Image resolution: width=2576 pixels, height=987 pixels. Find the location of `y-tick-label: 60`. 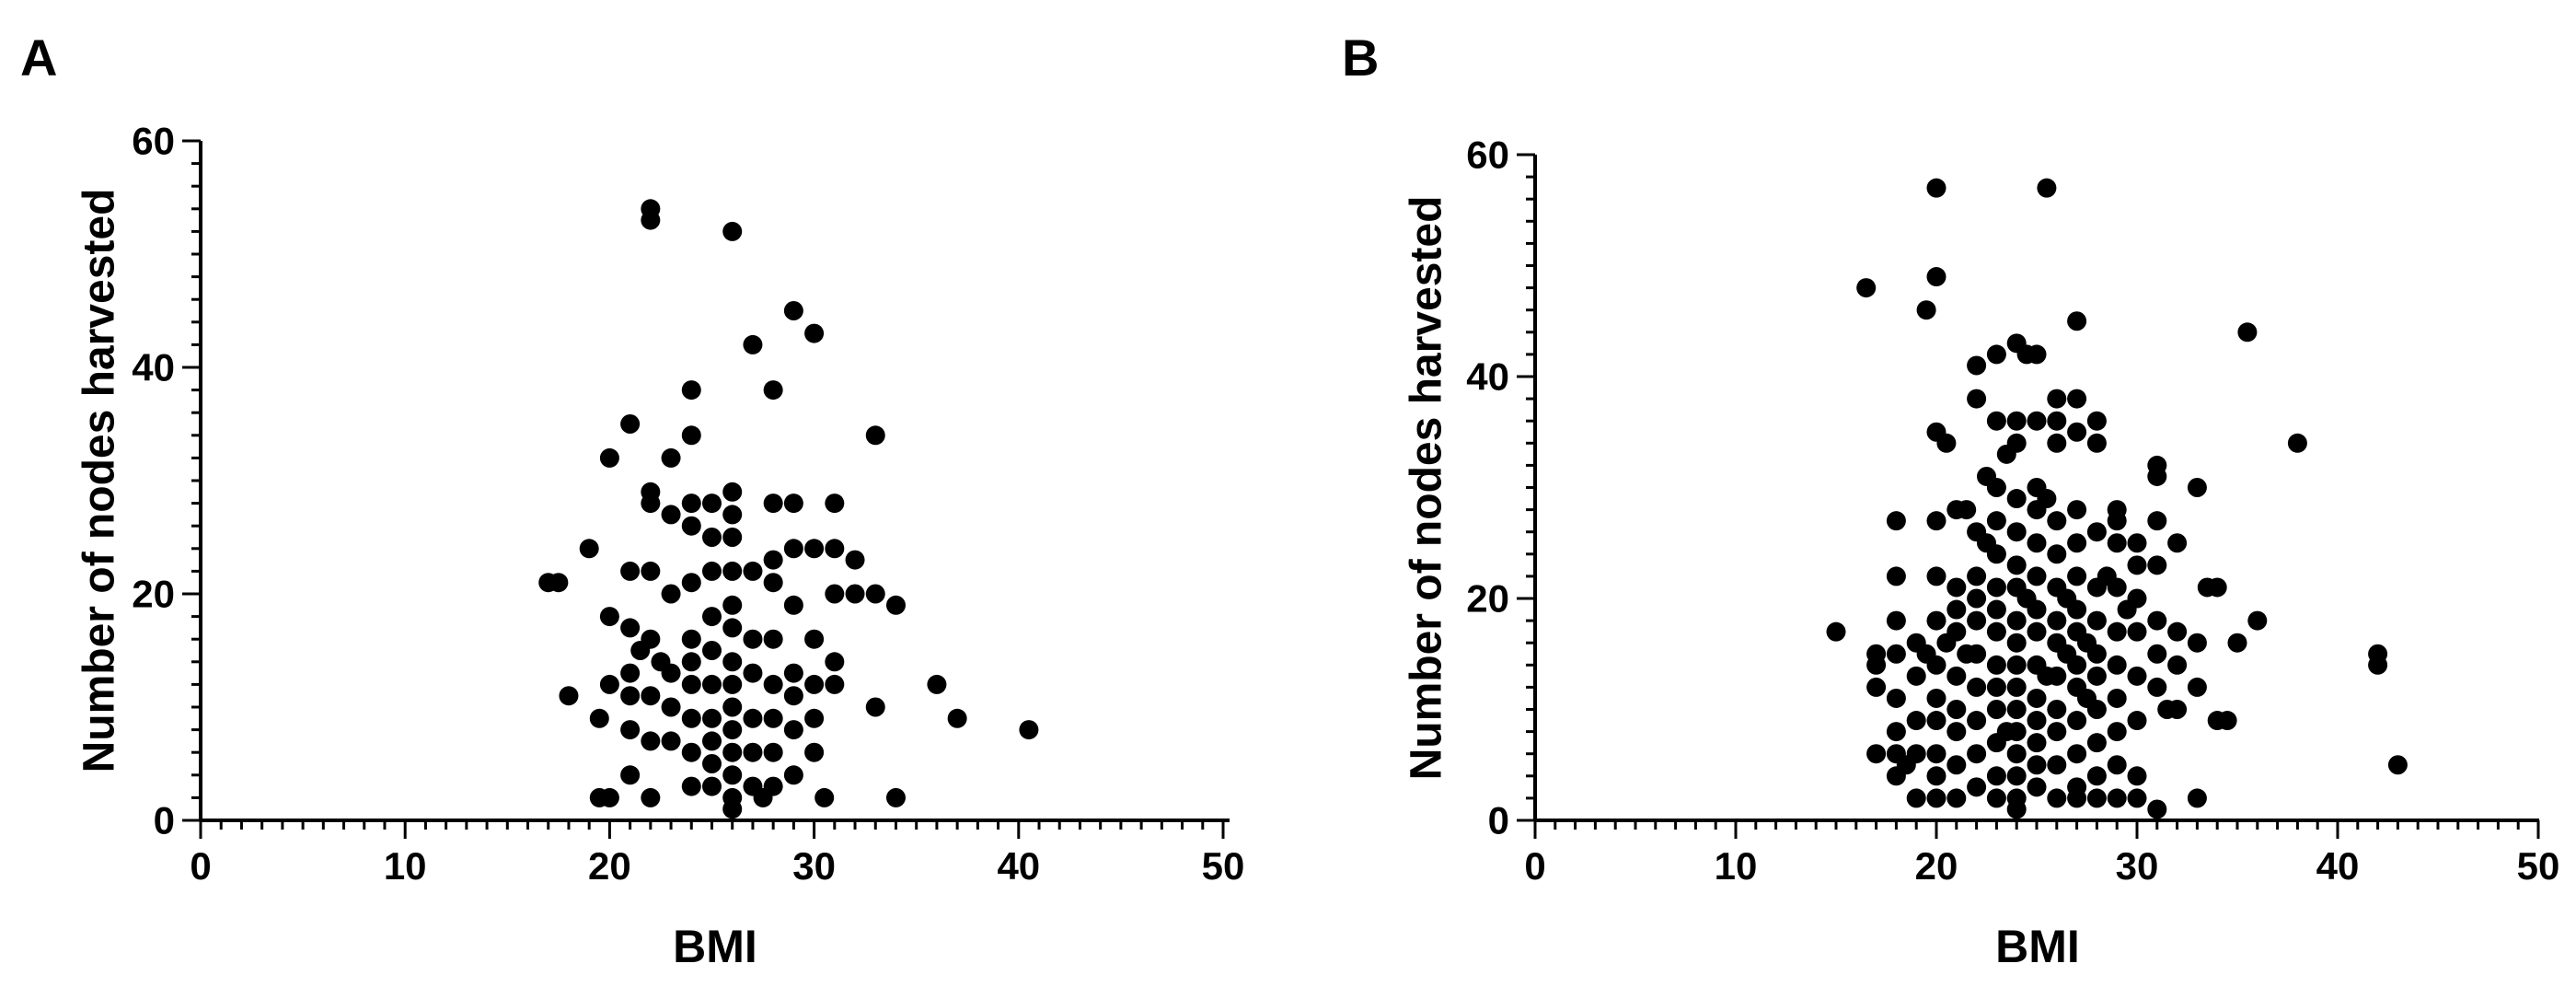

y-tick-label: 60 is located at coordinates (1487, 156).